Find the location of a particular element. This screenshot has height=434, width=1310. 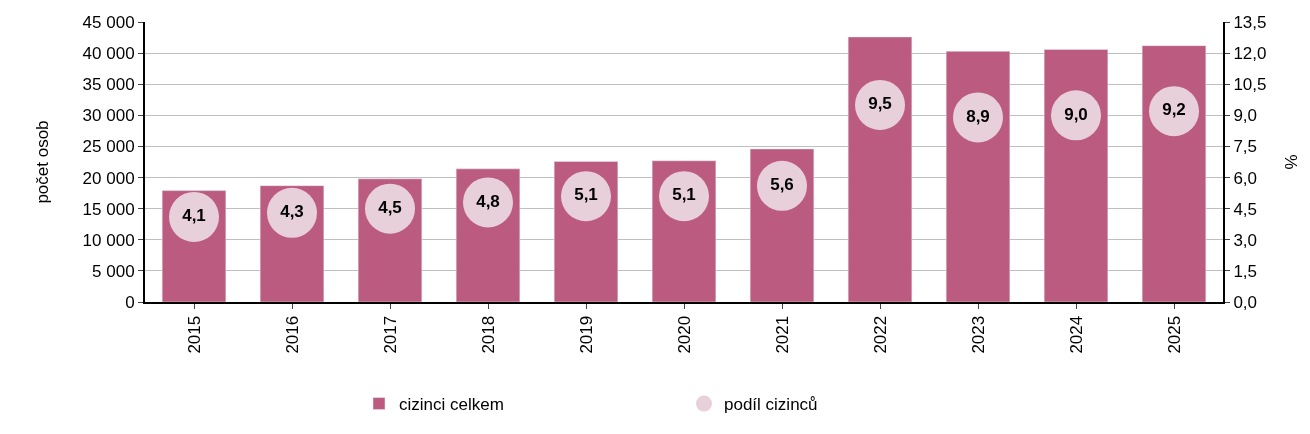

y-tick-label: 10 000 is located at coordinates (108, 240).